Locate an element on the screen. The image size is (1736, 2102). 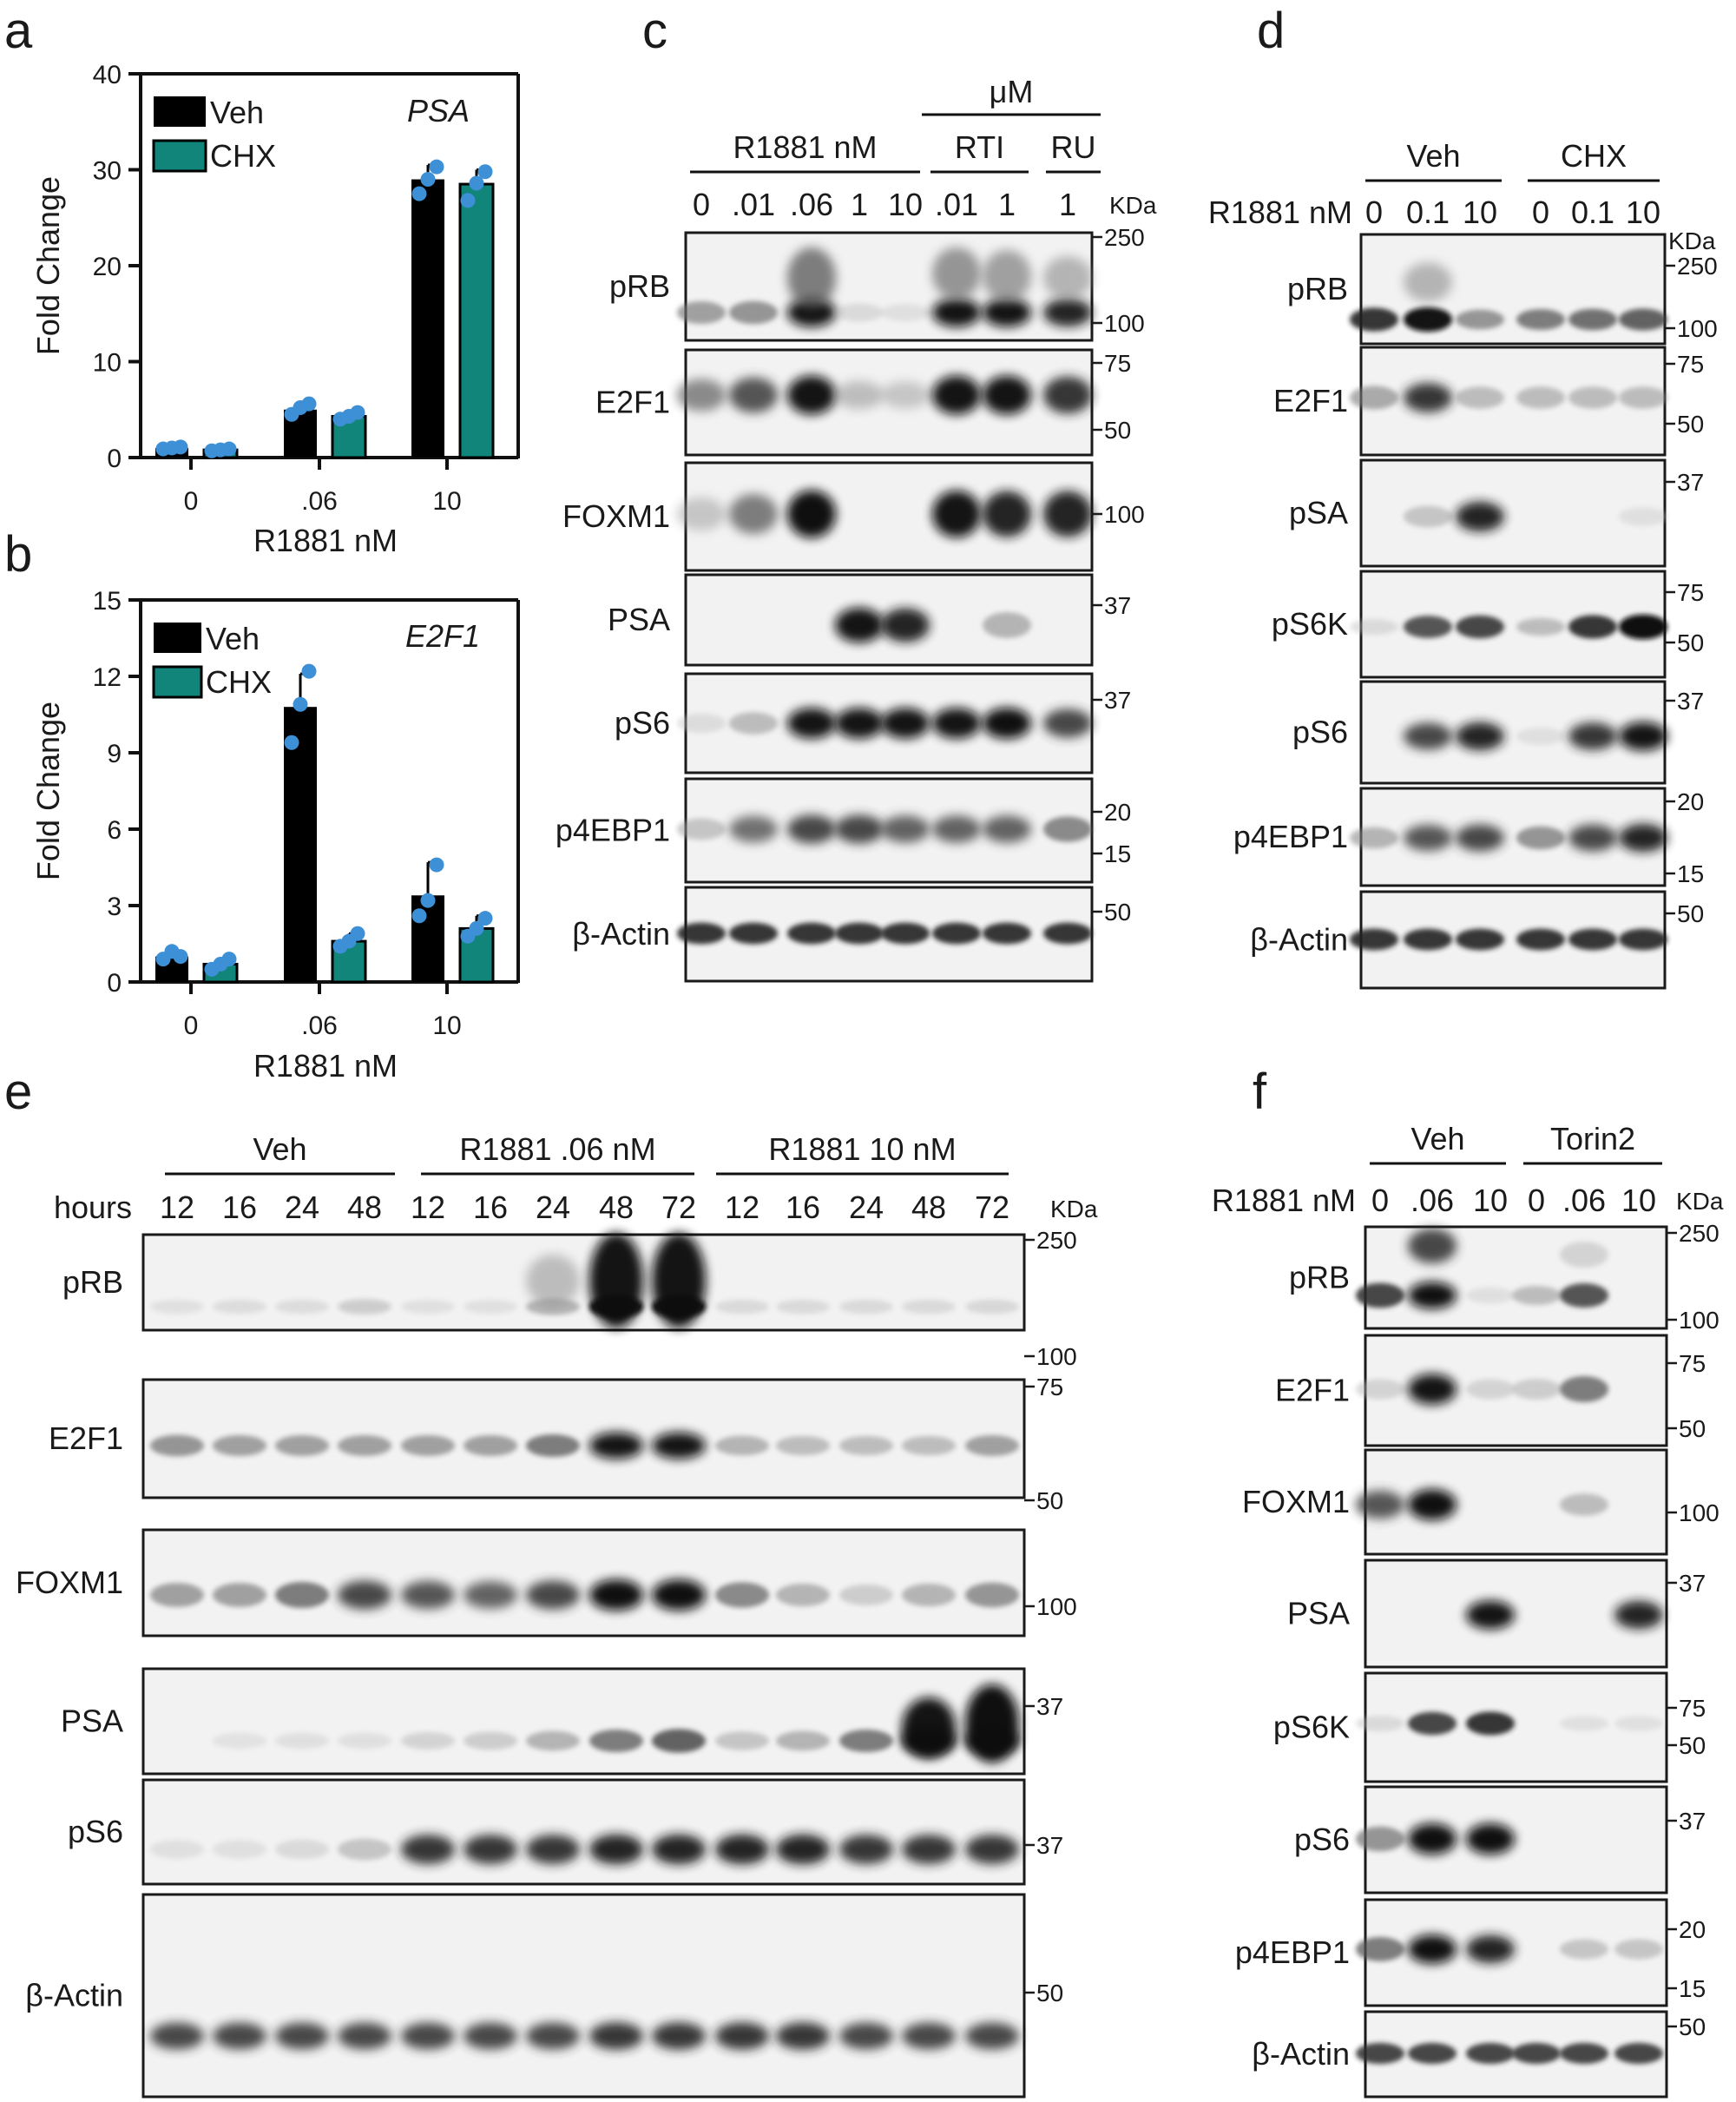
mw-marker: 75 is located at coordinates (1049, 1387).